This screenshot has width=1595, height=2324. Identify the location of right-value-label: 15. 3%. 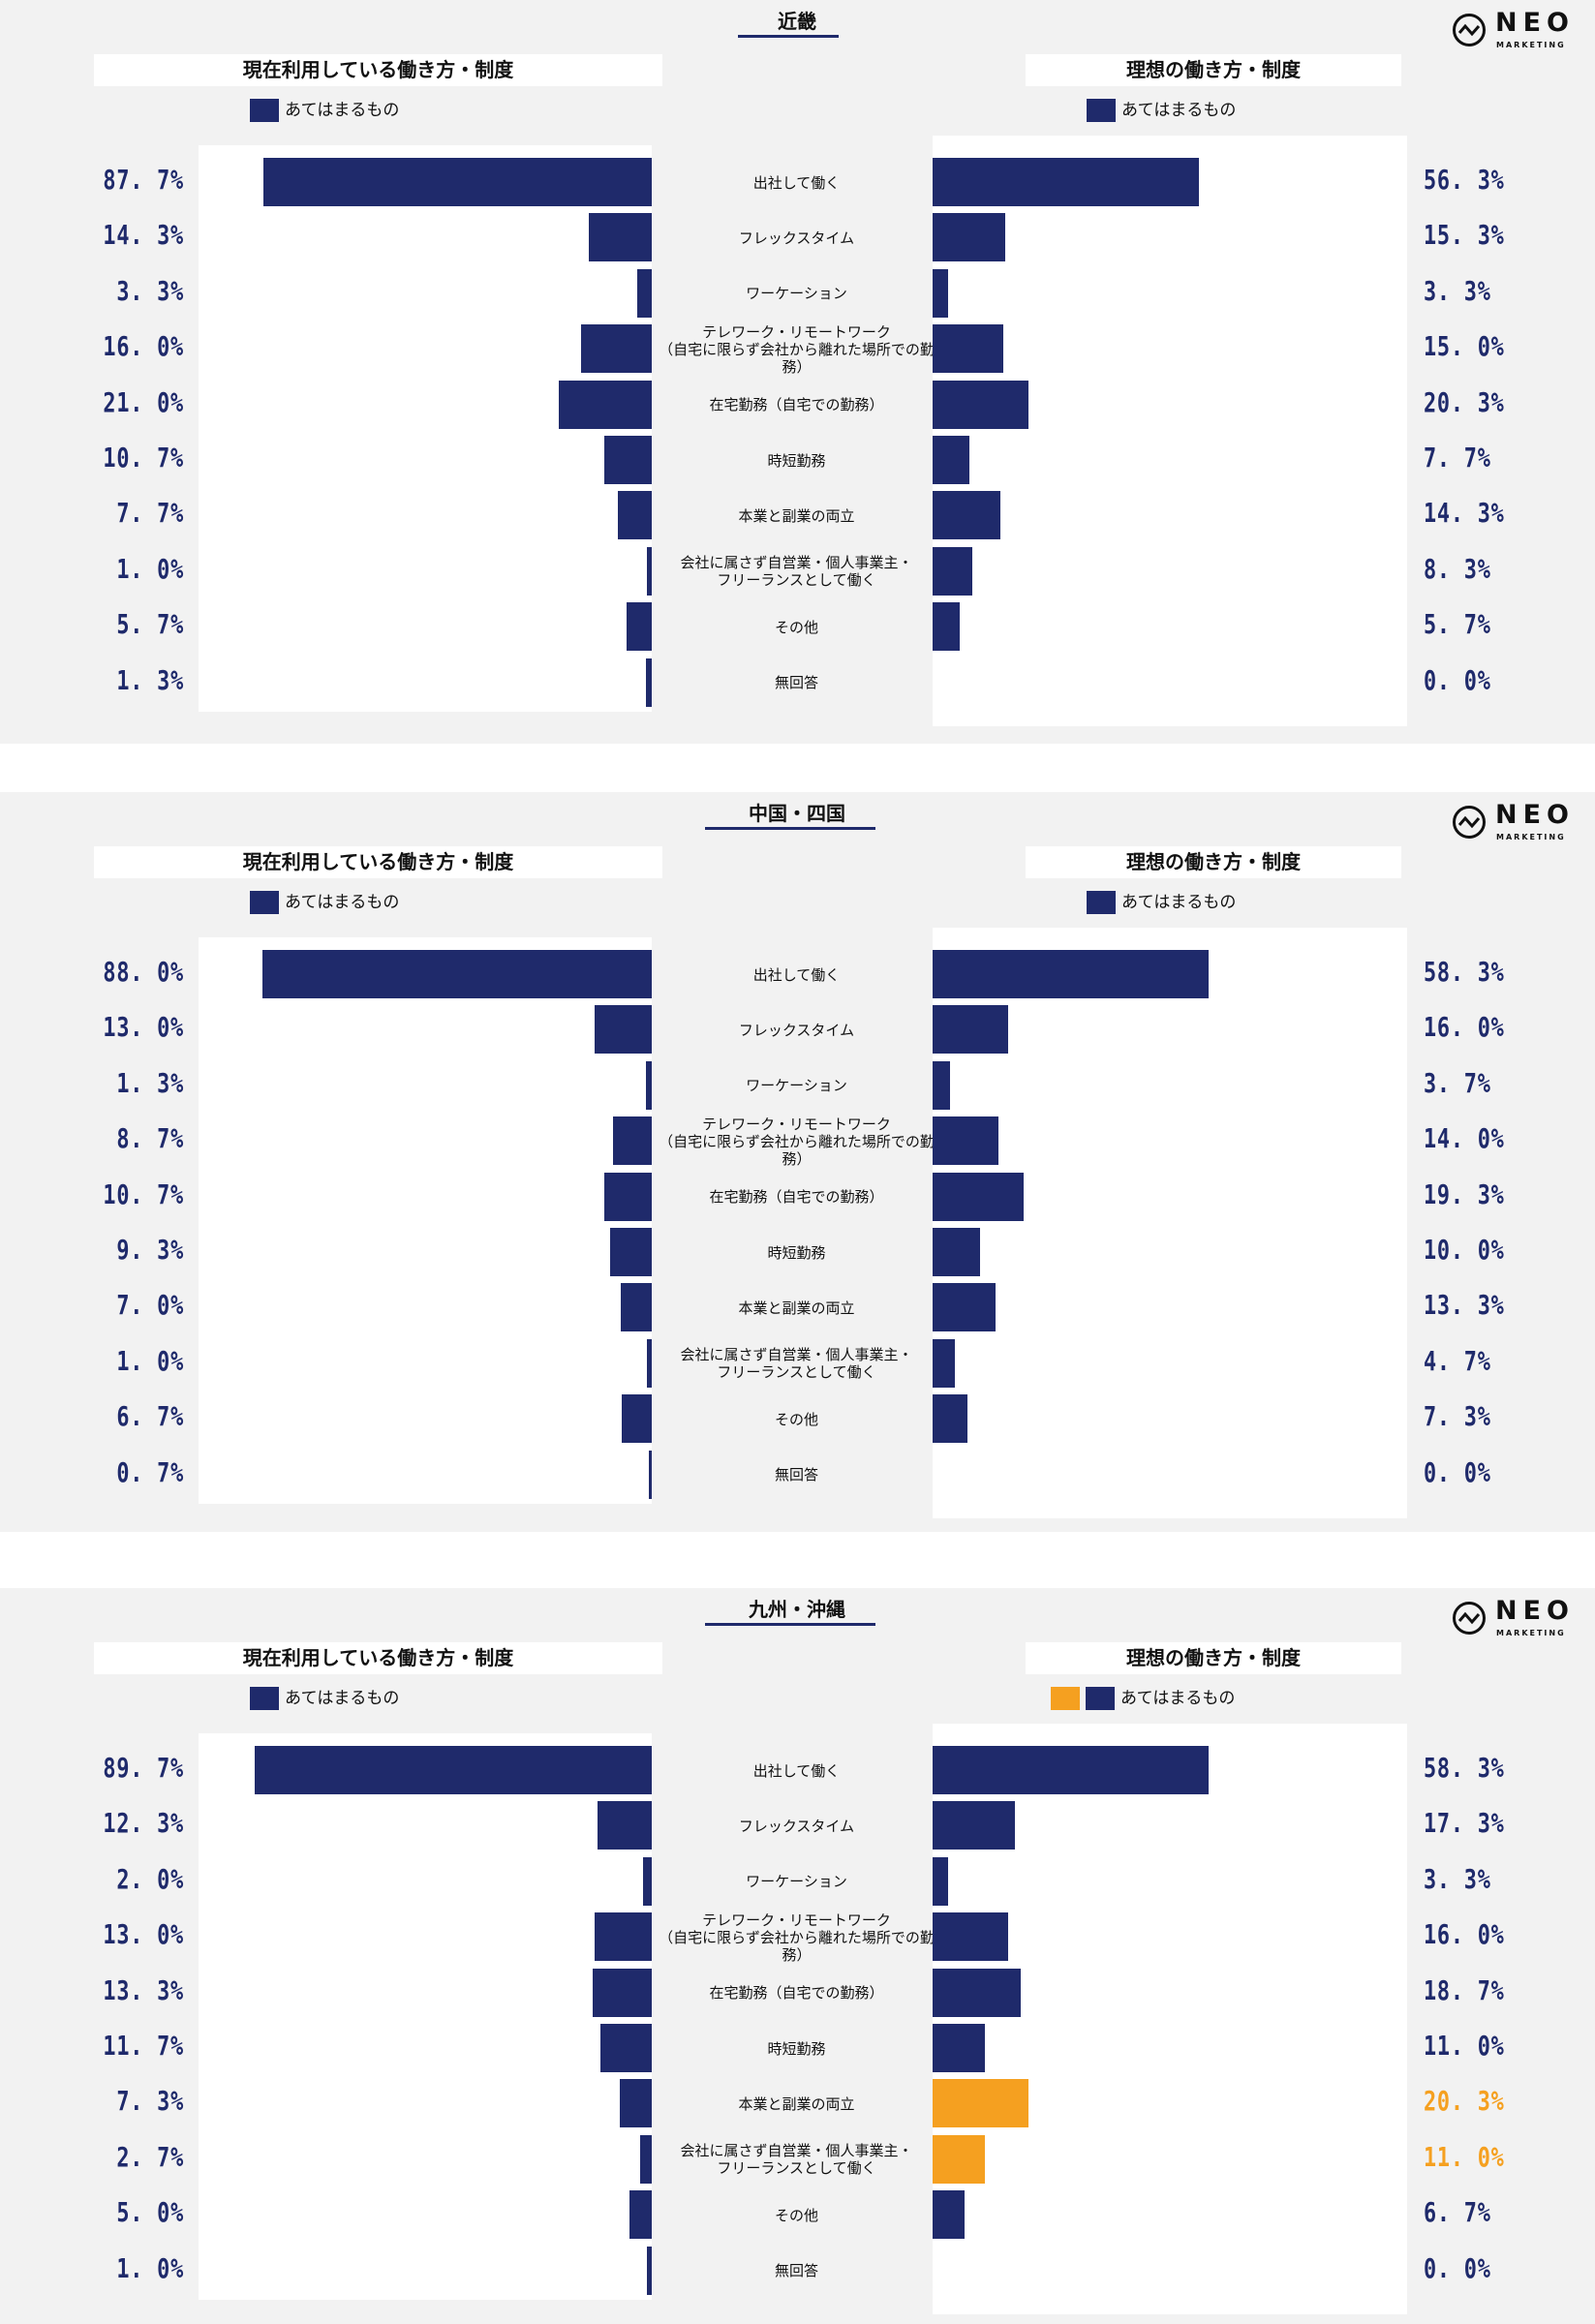
(1464, 236).